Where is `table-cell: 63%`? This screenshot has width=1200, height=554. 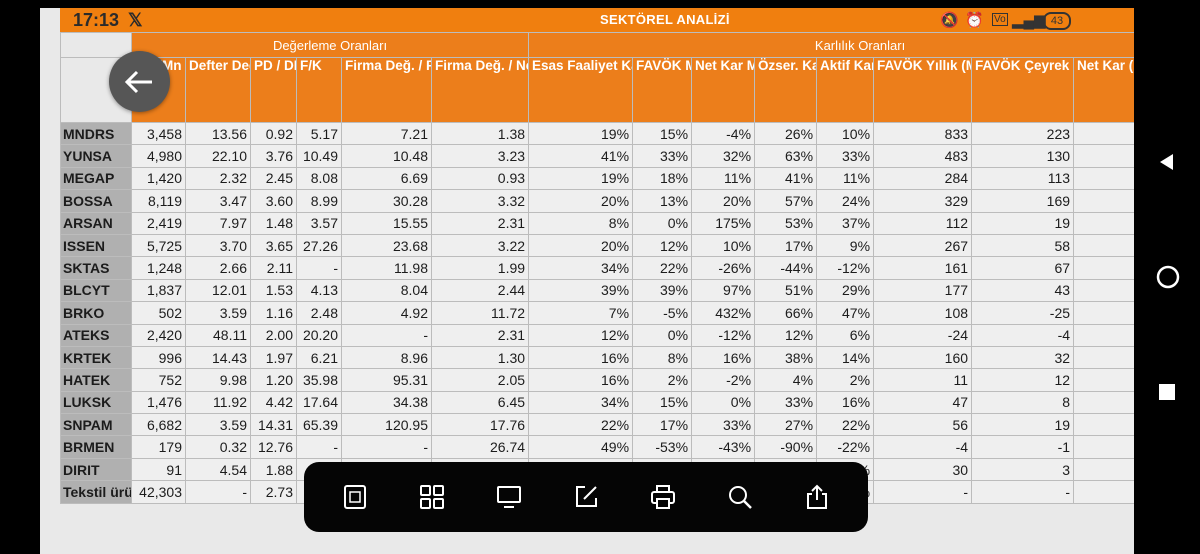
table-cell: 63% is located at coordinates (786, 156).